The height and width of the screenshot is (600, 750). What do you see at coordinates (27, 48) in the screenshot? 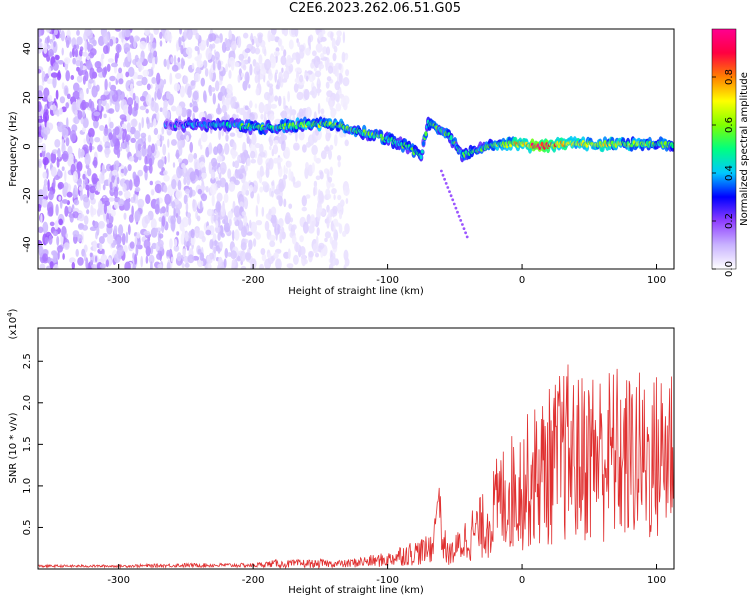
I see `y-tick-label: 40` at bounding box center [27, 48].